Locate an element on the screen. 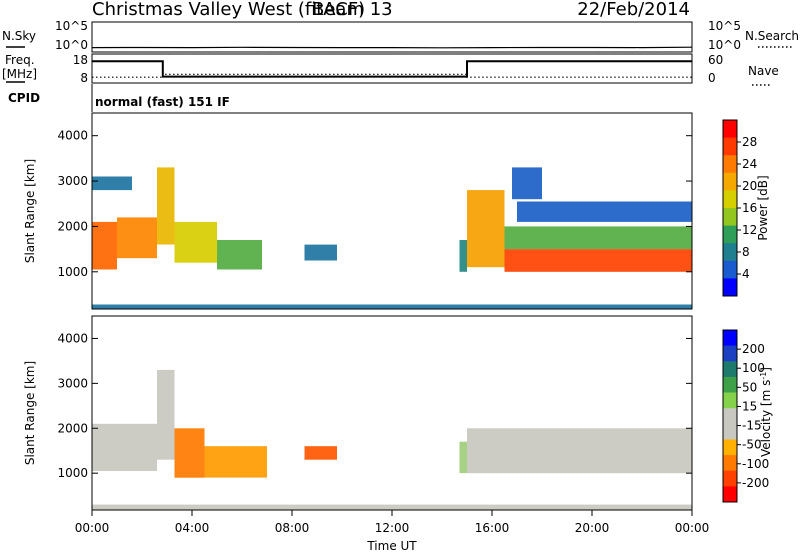 Image resolution: width=800 pixels, height=559 pixels. power-colorbar-tick-label-0: 28 is located at coordinates (749, 142).